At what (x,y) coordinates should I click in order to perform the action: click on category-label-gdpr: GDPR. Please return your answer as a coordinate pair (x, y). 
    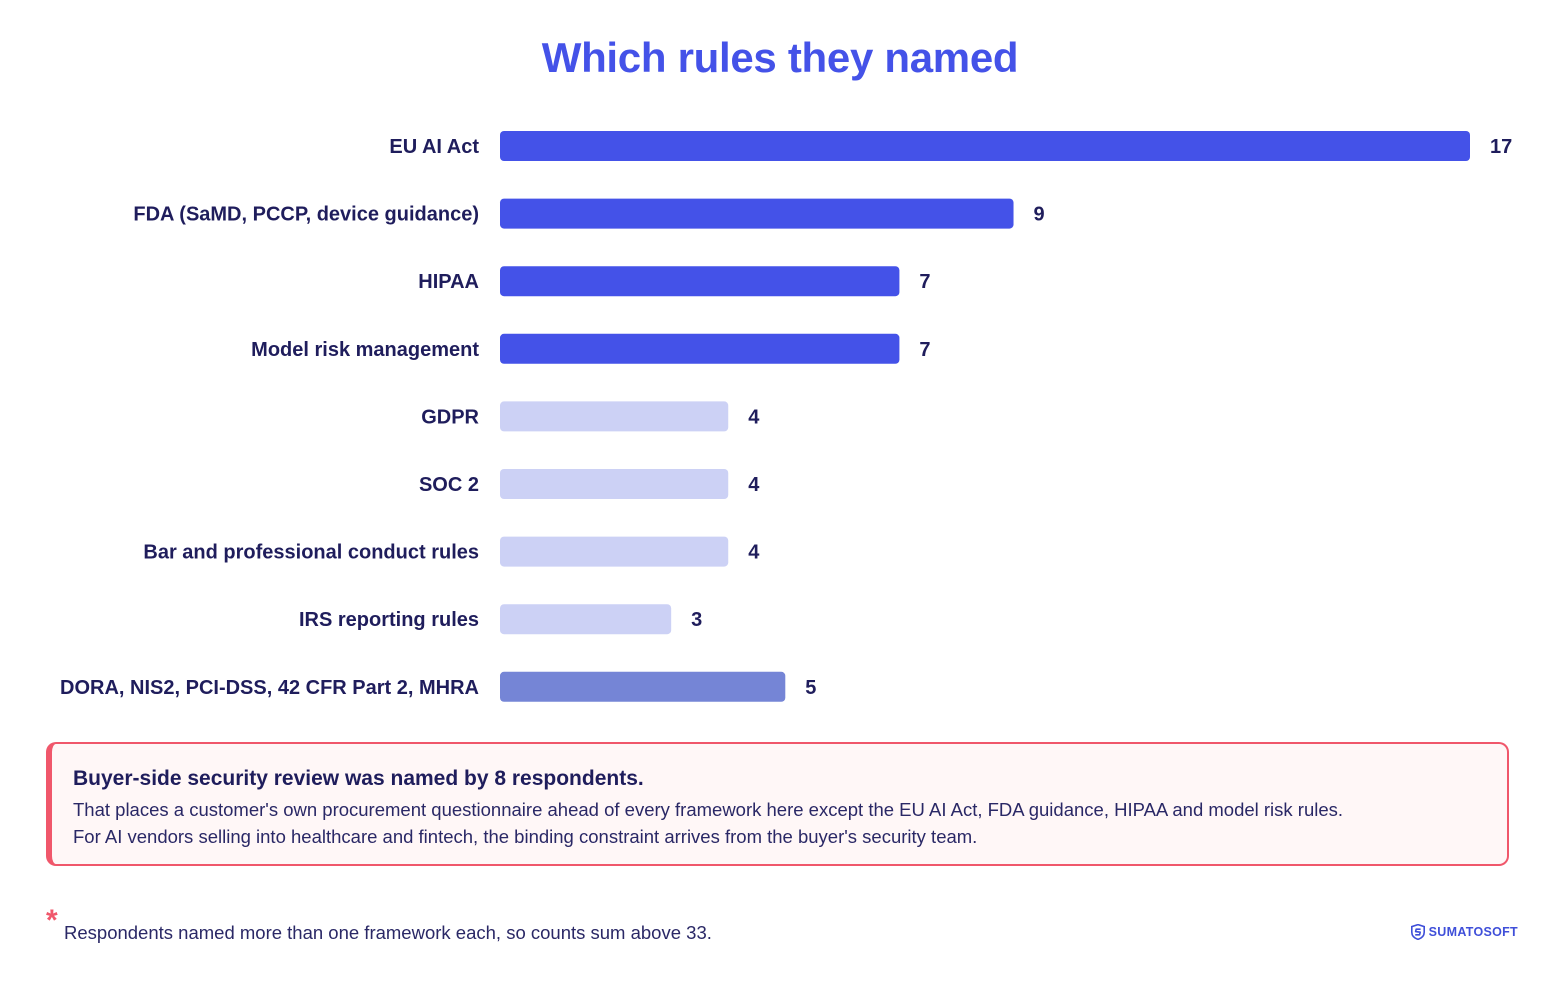
    Looking at the image, I should click on (450, 417).